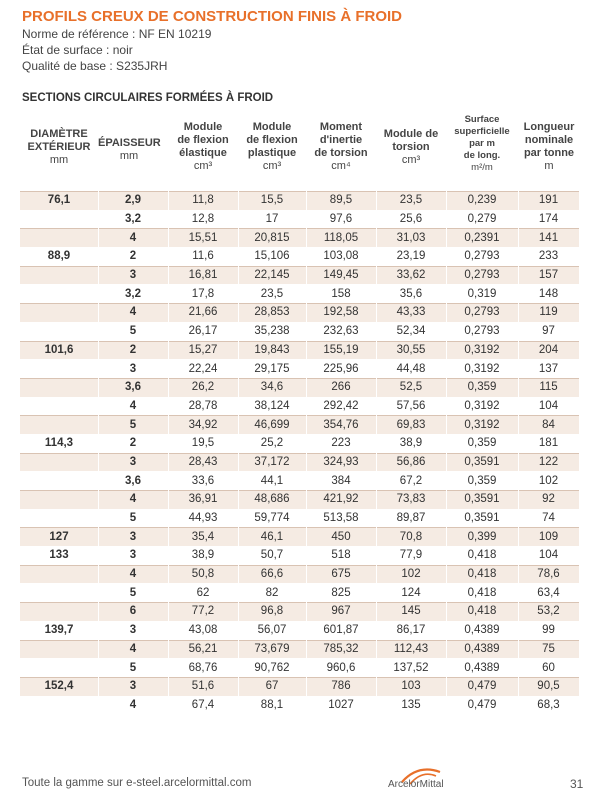 Image resolution: width=599 pixels, height=801 pixels. I want to click on header-module-plastique: Module de flexion plastique cm³, so click(272, 147).